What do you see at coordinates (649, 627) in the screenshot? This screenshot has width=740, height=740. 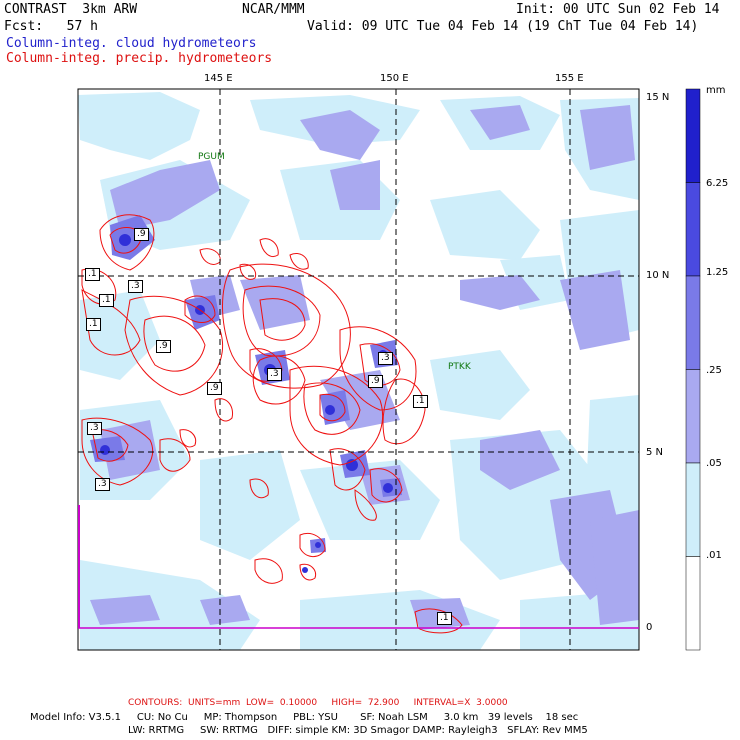 I see `lat-label-equator: 0` at bounding box center [649, 627].